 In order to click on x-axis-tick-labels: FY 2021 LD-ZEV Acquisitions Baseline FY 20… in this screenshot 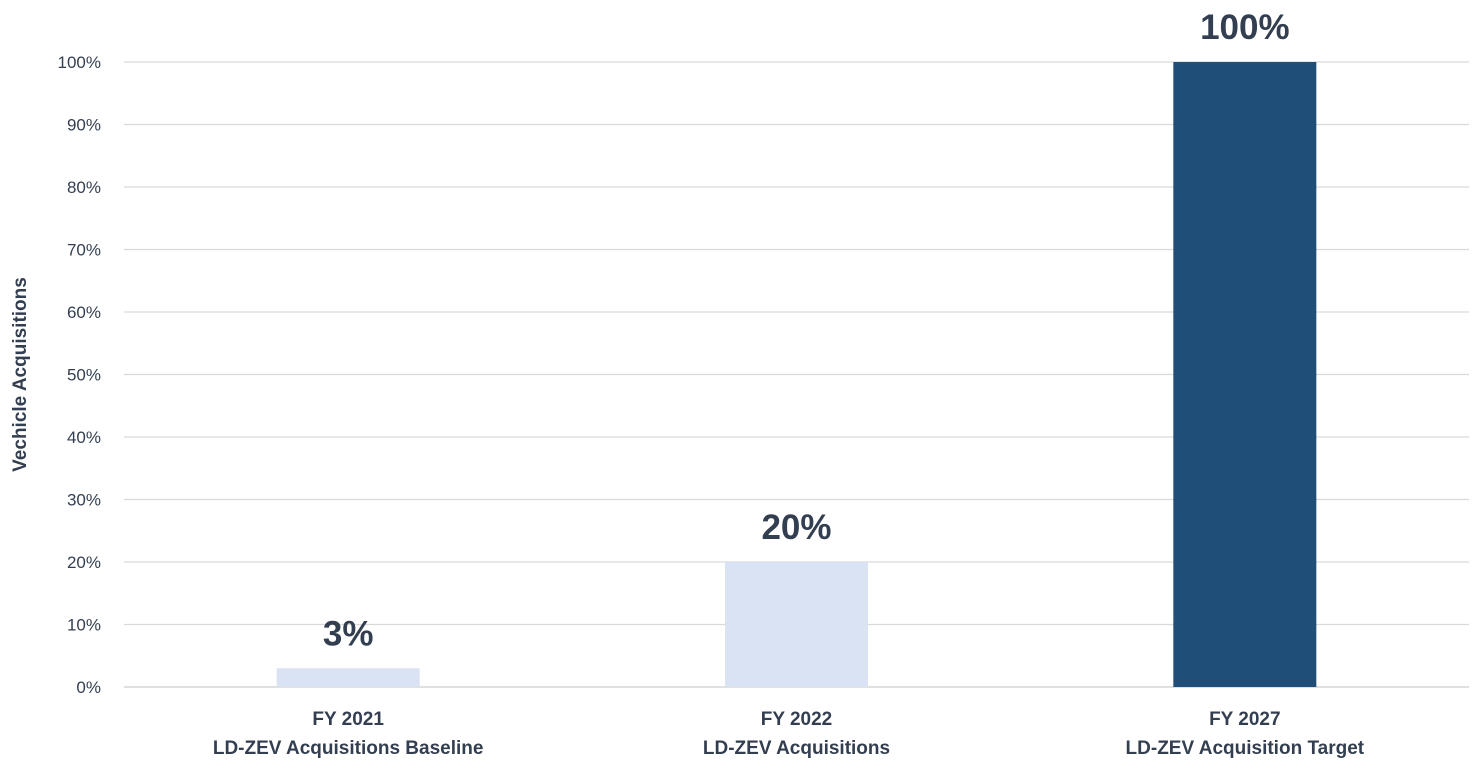, I will do `click(789, 734)`.